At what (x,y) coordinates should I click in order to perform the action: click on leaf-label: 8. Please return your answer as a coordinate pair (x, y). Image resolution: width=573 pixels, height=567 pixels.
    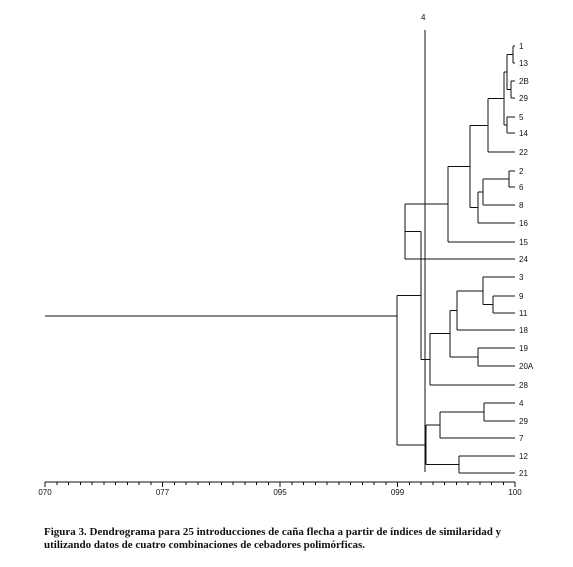
    Looking at the image, I should click on (521, 205).